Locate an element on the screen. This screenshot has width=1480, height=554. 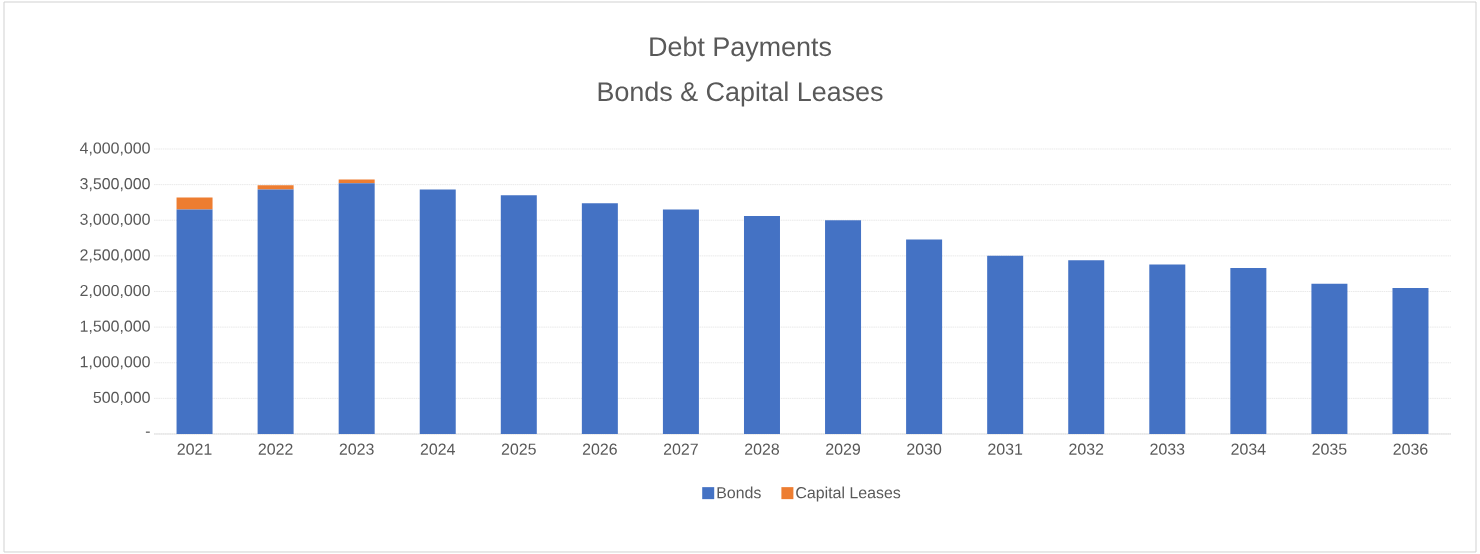
x-tick-label: 2021 is located at coordinates (194, 449).